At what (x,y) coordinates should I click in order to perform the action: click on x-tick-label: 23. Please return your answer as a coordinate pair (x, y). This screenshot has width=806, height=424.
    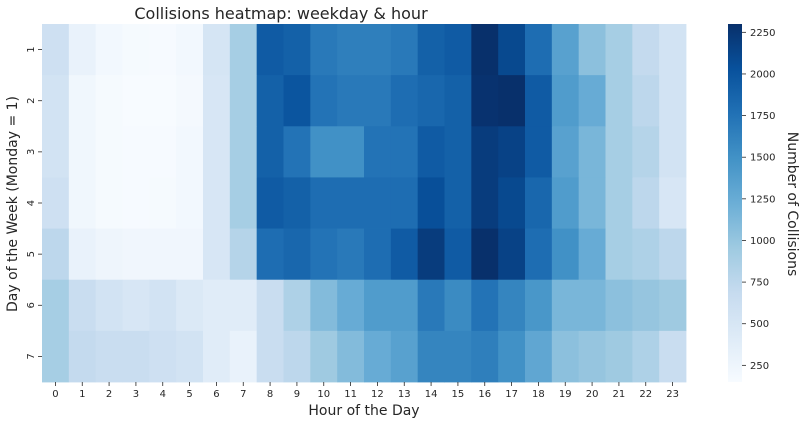
    Looking at the image, I should click on (672, 394).